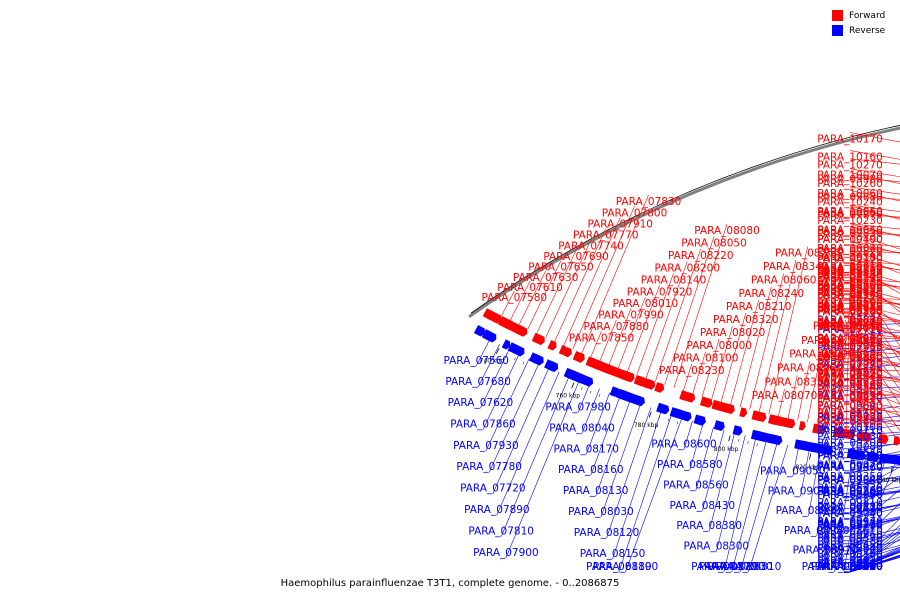 The width and height of the screenshot is (900, 600). Describe the element at coordinates (810, 369) in the screenshot. I see `forward-gene-label: PARA_08260` at that location.